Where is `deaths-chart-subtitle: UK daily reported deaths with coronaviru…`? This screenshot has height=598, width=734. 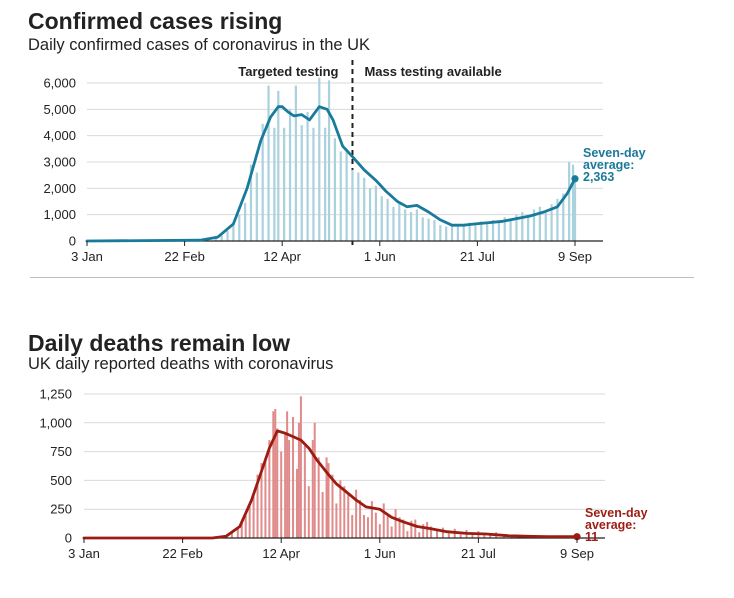 deaths-chart-subtitle: UK daily reported deaths with coronaviru… is located at coordinates (181, 364).